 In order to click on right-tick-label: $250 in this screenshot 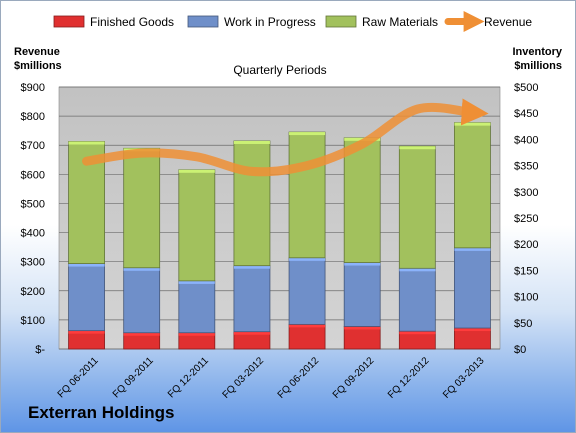, I will do `click(526, 219)`.